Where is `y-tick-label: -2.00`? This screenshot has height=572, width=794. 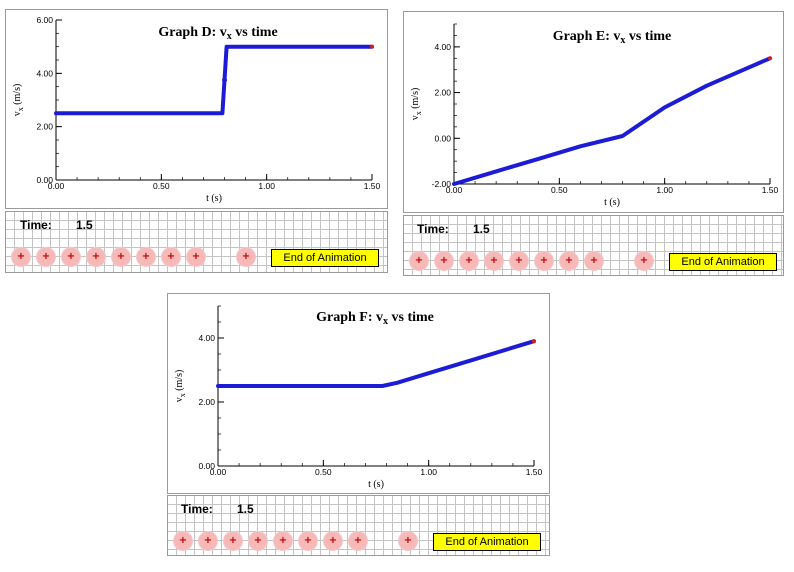
y-tick-label: -2.00 is located at coordinates (442, 184).